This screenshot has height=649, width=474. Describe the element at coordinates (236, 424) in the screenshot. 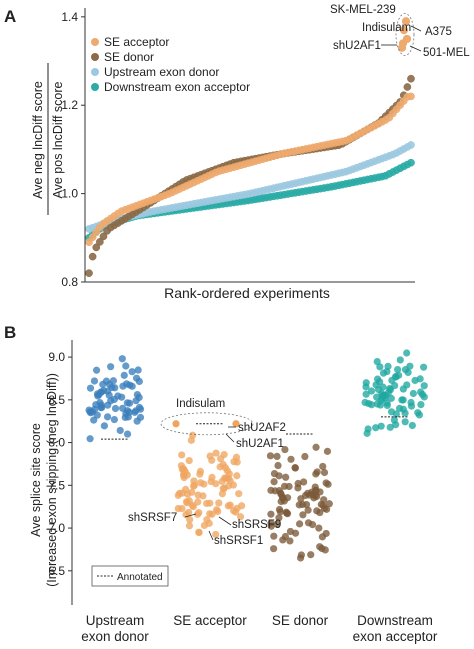

I see `panel-b-highlight-point` at that location.